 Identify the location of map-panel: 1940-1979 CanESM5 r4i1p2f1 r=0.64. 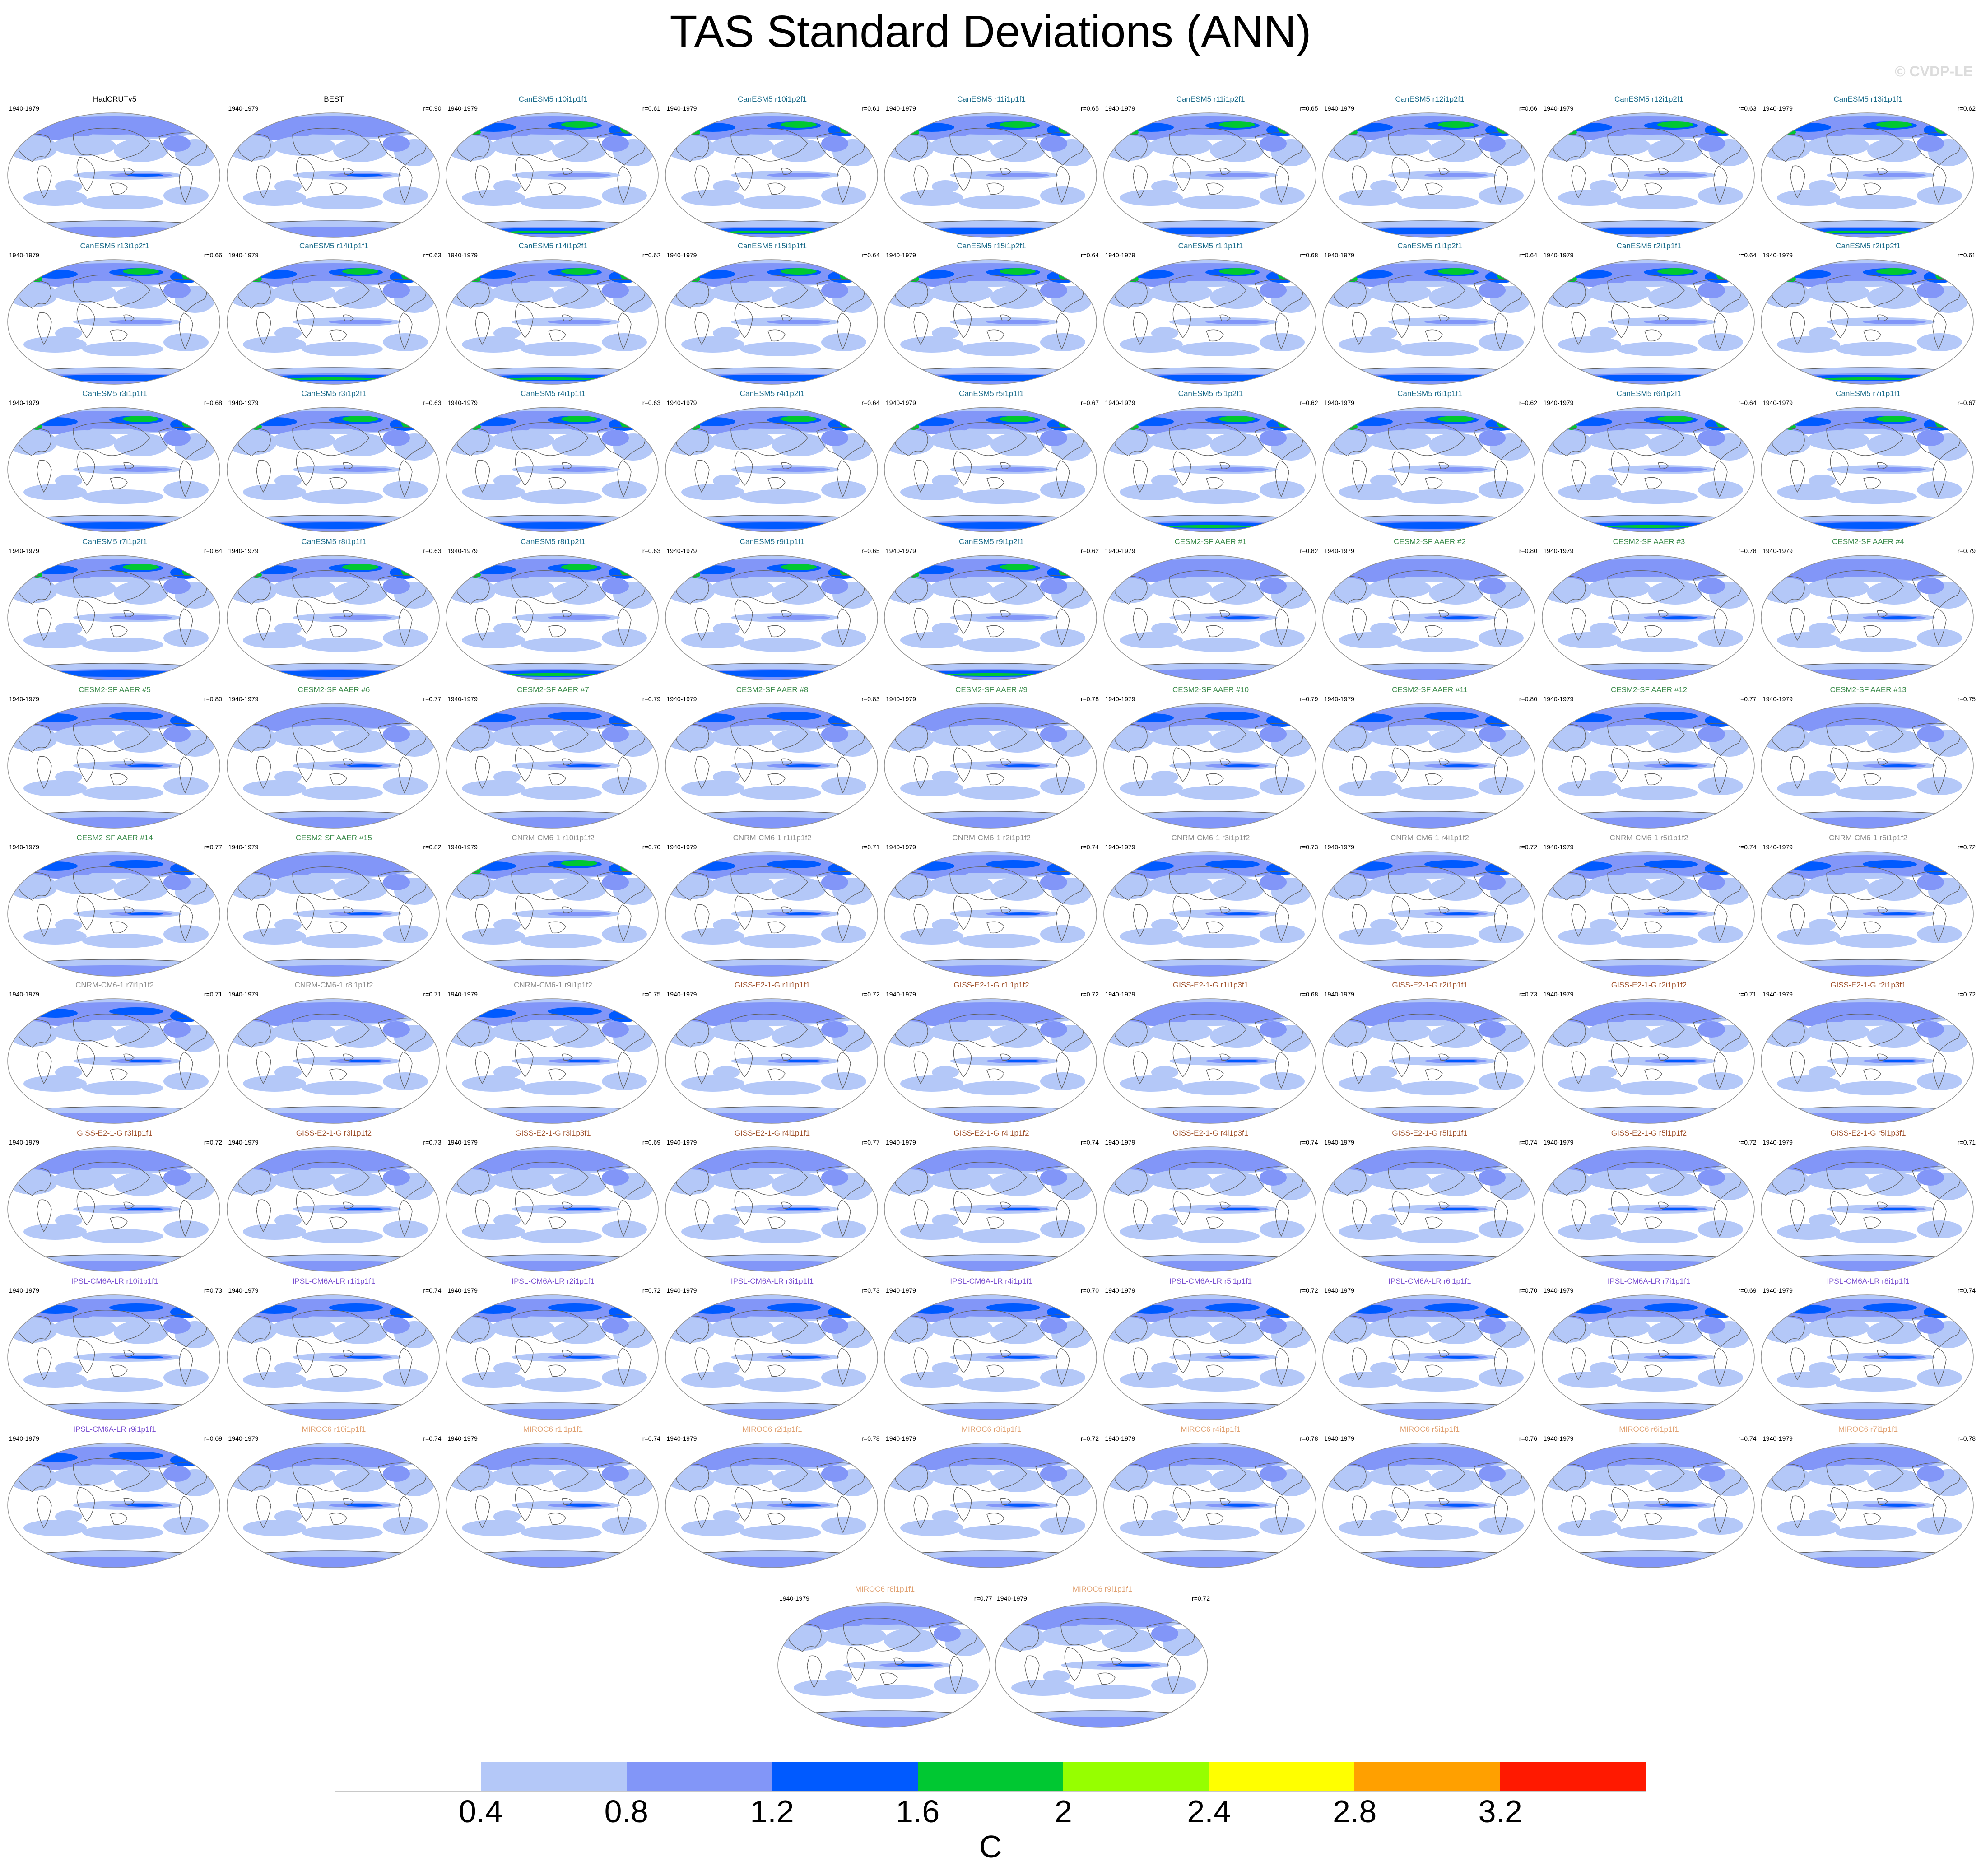
(772, 459).